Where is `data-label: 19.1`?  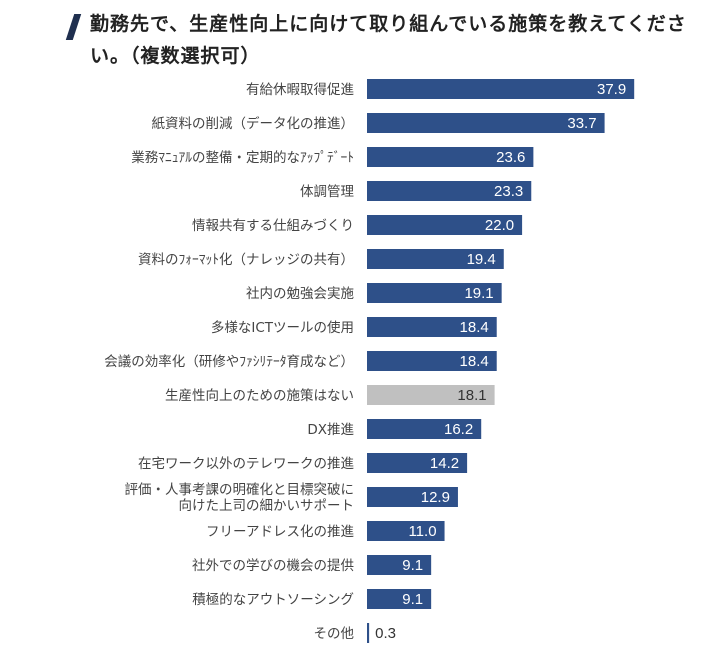 data-label: 19.1 is located at coordinates (478, 293).